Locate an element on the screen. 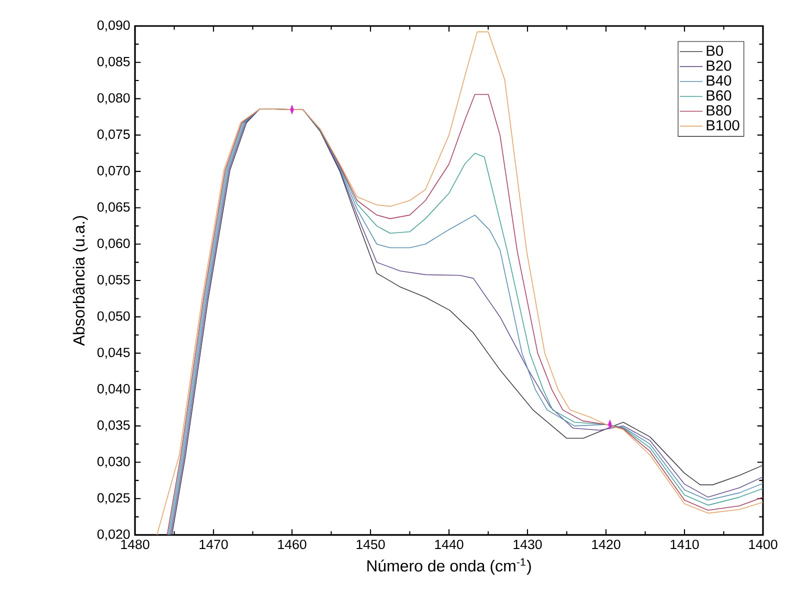  y-tick-label: 0,060 is located at coordinates (113, 244).